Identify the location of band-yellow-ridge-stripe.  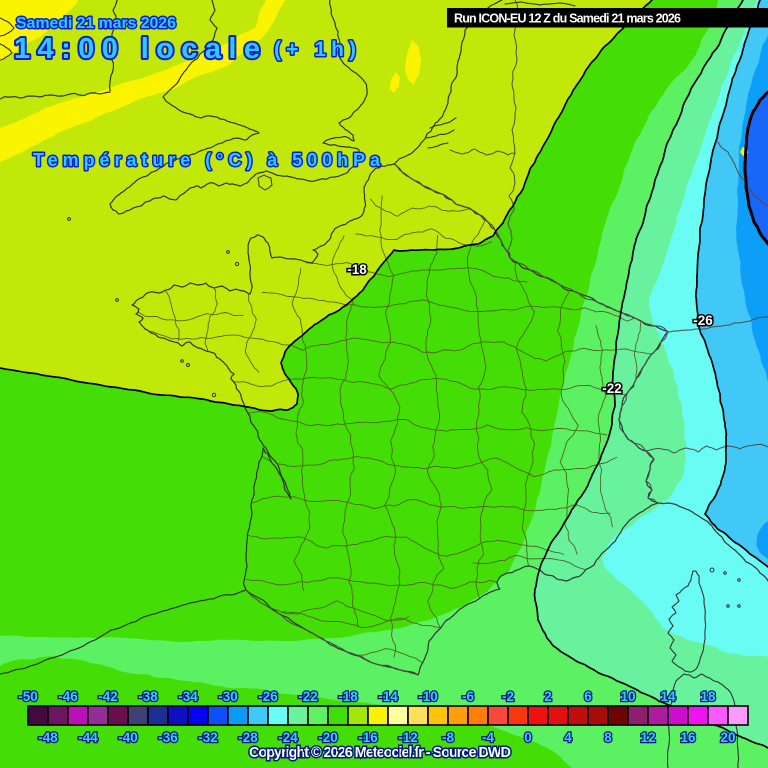
(142, 81).